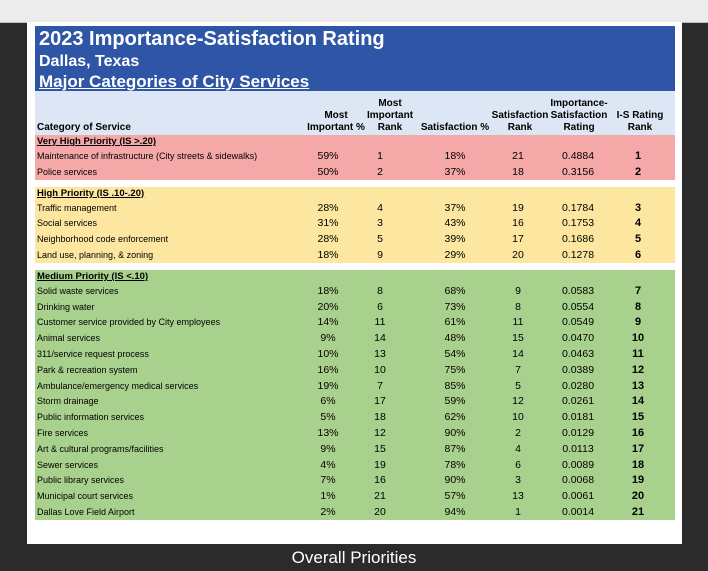 The width and height of the screenshot is (708, 571). I want to click on row-satisfaction-rank: 5, so click(518, 385).